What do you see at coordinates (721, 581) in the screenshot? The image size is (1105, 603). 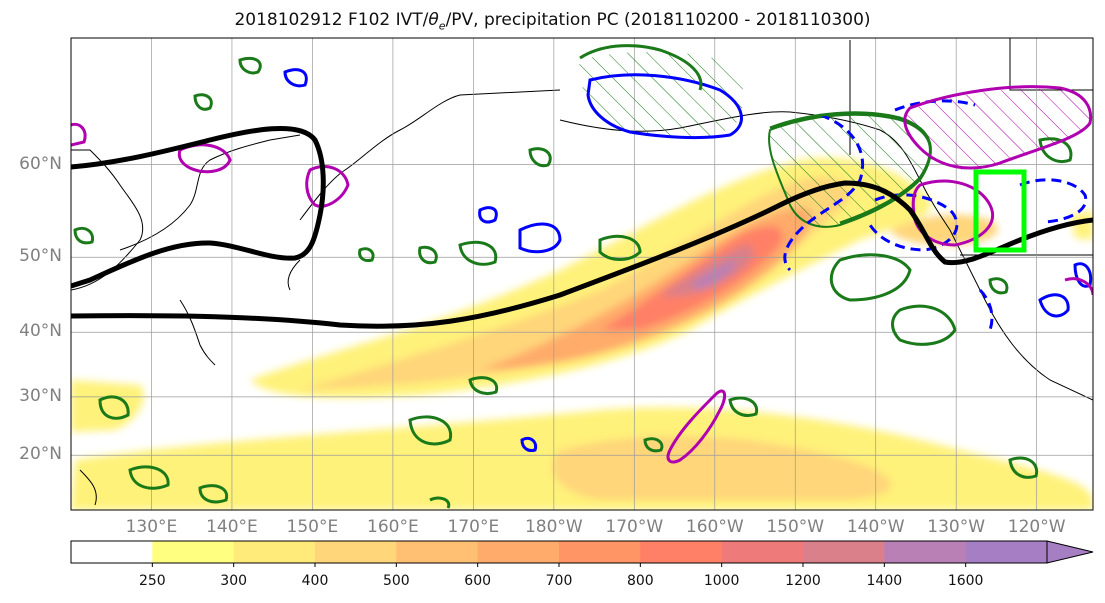 I see `colorbar-tick-label: 1000` at bounding box center [721, 581].